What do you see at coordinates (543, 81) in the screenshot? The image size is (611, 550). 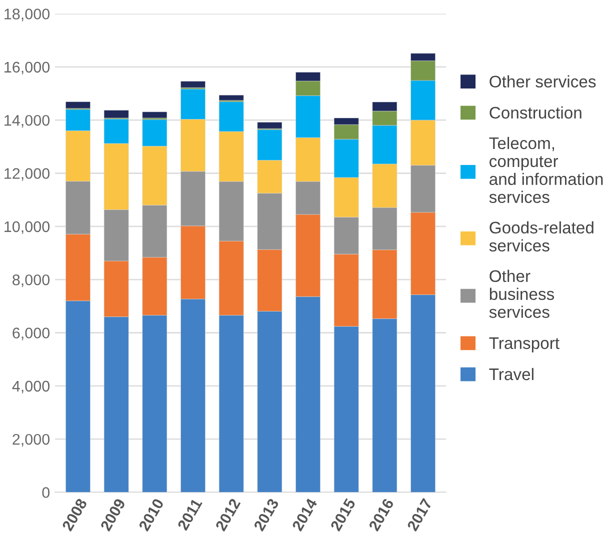 I see `legend-label: Other services` at bounding box center [543, 81].